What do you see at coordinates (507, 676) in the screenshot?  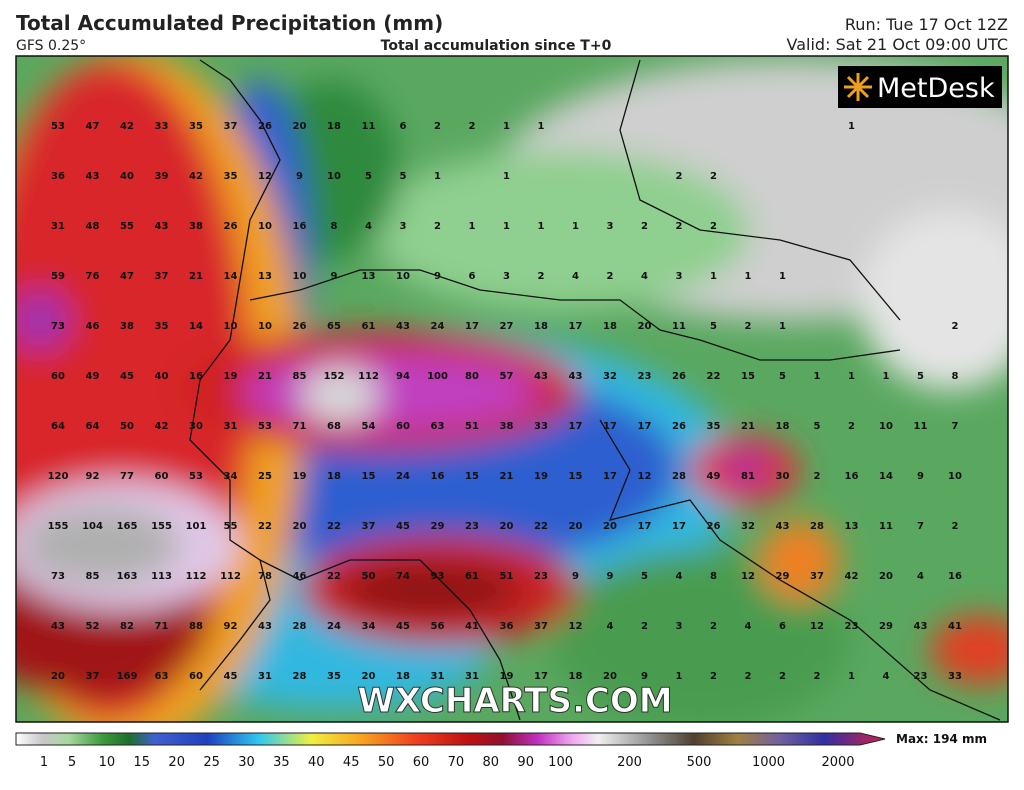 I see `grid-value: 19` at bounding box center [507, 676].